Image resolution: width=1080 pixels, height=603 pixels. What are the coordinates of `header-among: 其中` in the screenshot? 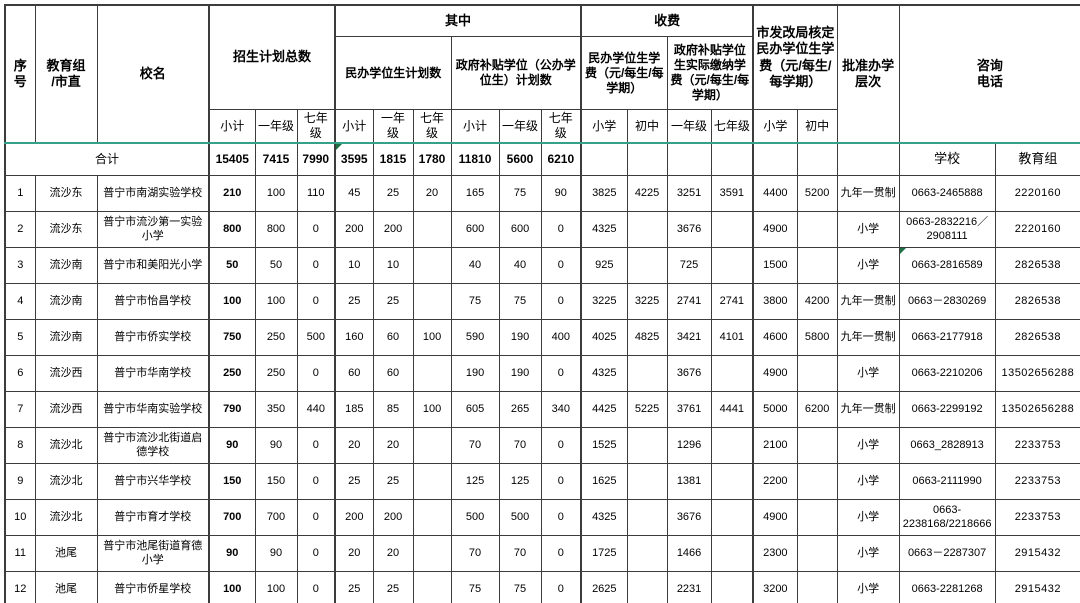 It's located at (458, 20).